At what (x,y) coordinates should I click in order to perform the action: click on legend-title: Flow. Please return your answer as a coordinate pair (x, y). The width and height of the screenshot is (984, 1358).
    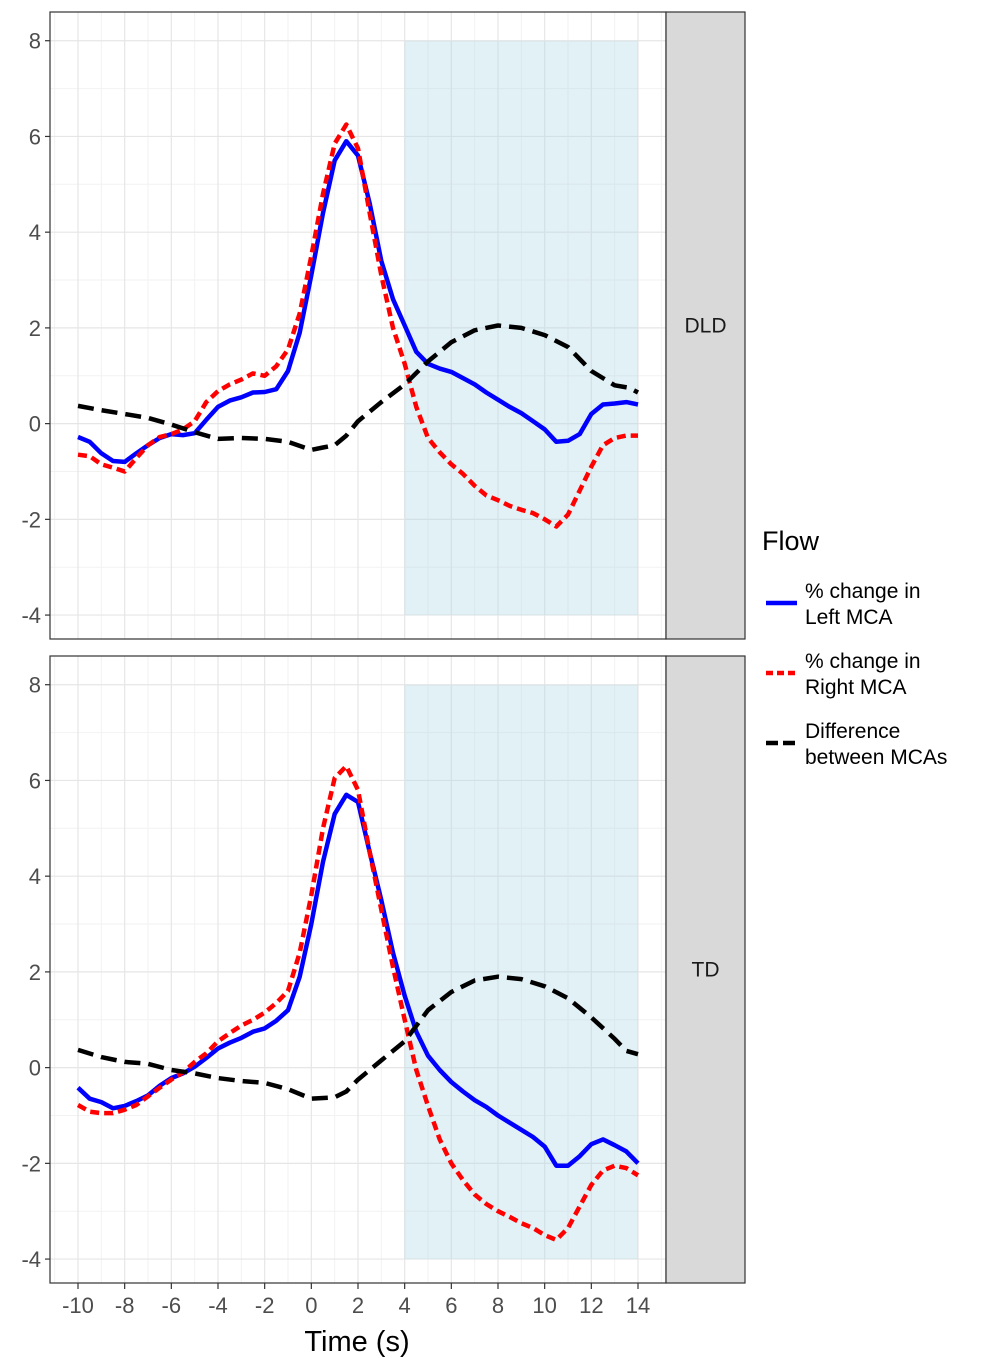
    Looking at the image, I should click on (791, 541).